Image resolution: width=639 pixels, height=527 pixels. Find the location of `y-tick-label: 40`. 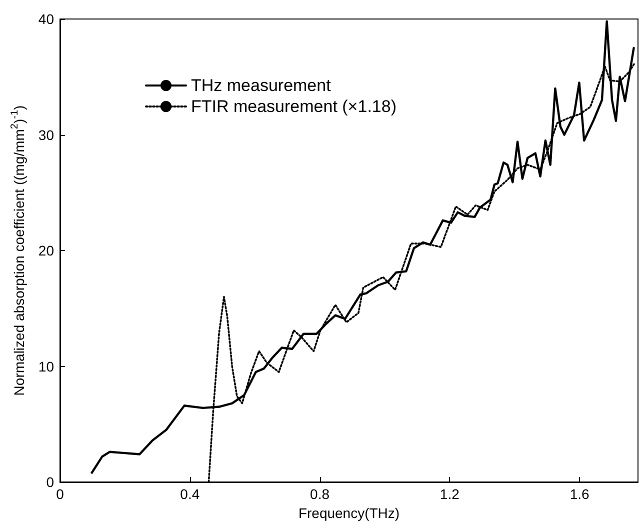

y-tick-label: 40 is located at coordinates (46, 19).